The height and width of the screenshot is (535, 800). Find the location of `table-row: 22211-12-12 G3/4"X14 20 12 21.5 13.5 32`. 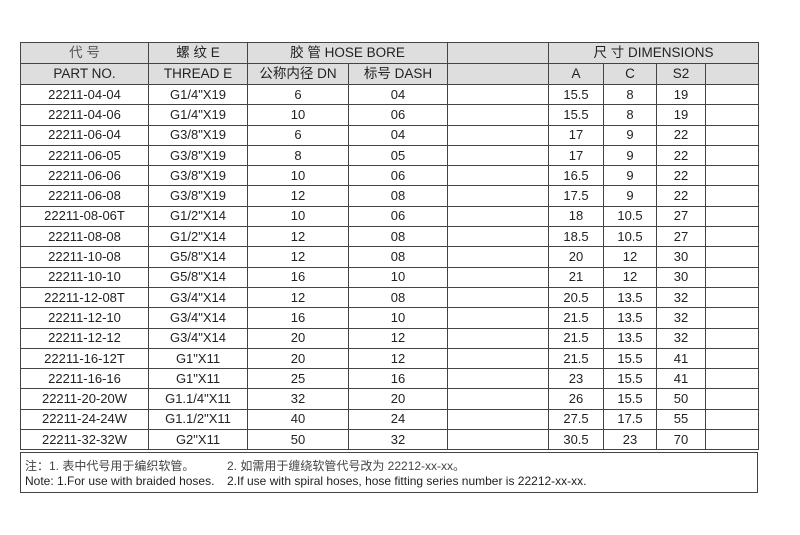

table-row: 22211-12-12 G3/4"X14 20 12 21.5 13.5 32 is located at coordinates (390, 338).